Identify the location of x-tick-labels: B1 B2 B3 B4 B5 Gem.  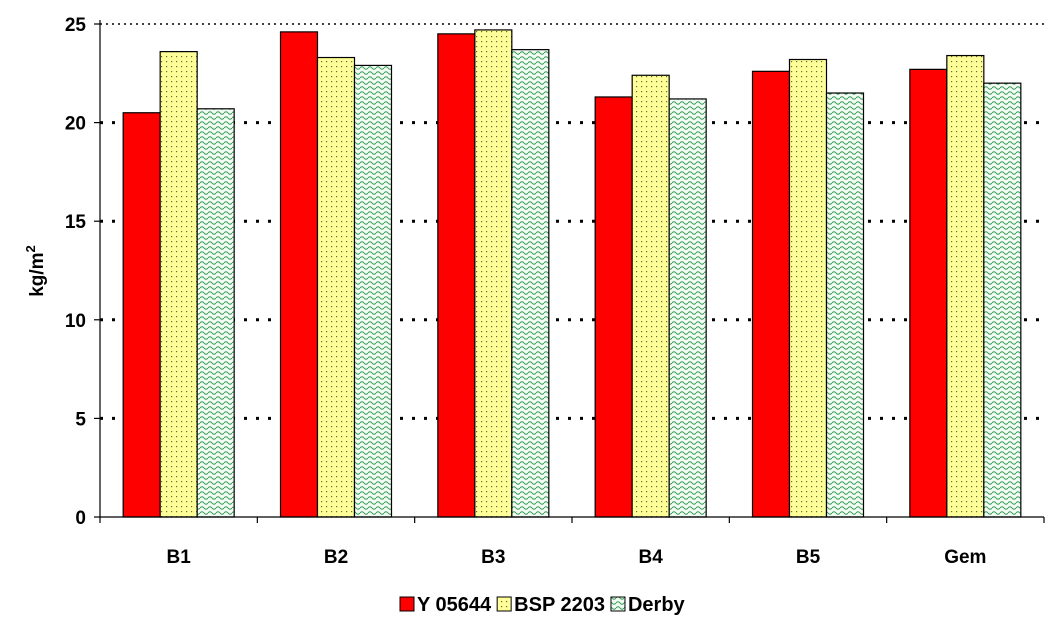
(577, 557).